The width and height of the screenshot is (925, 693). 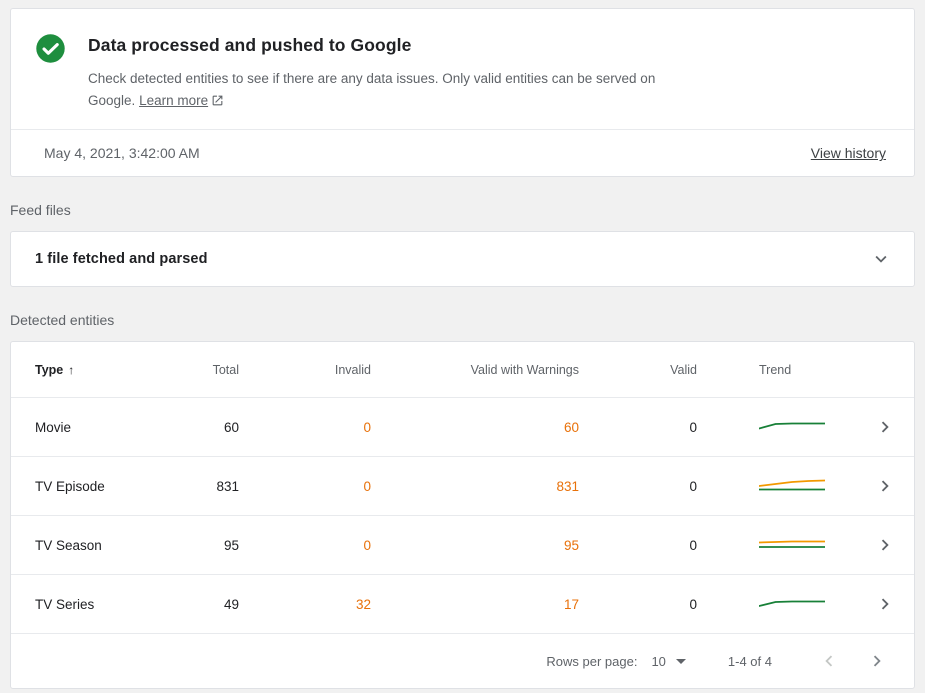 I want to click on entity-type: Movie, so click(x=53, y=427).